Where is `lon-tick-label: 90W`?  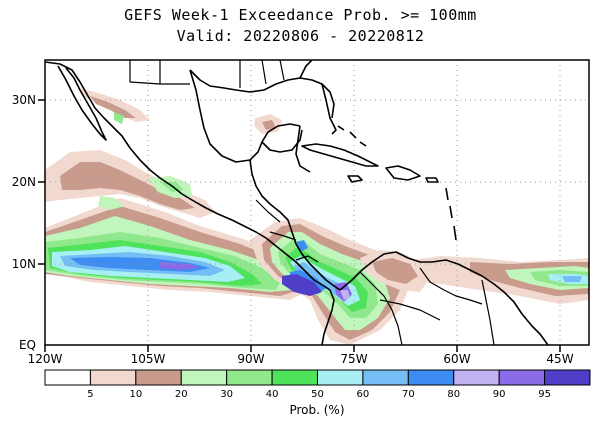
lon-tick-label: 90W is located at coordinates (250, 359).